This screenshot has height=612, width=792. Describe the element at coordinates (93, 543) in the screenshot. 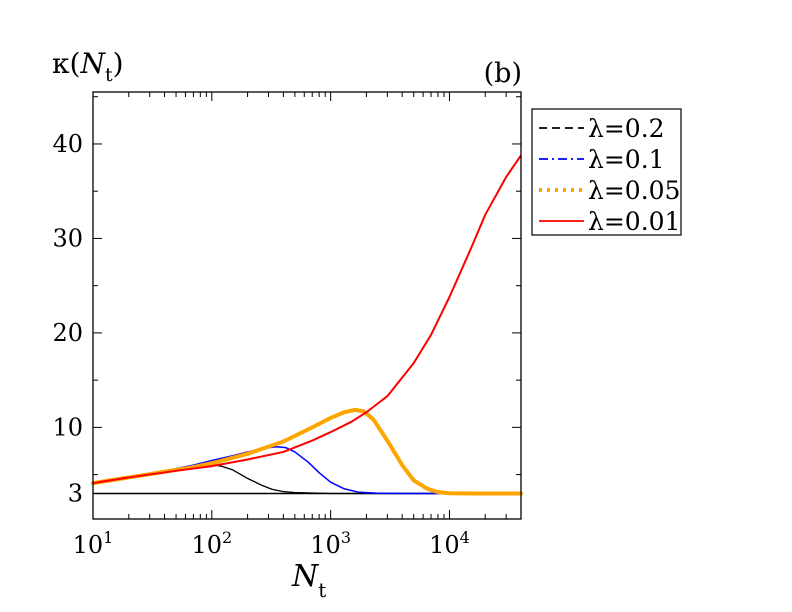

I see `x-tick-label: 10¹` at that location.